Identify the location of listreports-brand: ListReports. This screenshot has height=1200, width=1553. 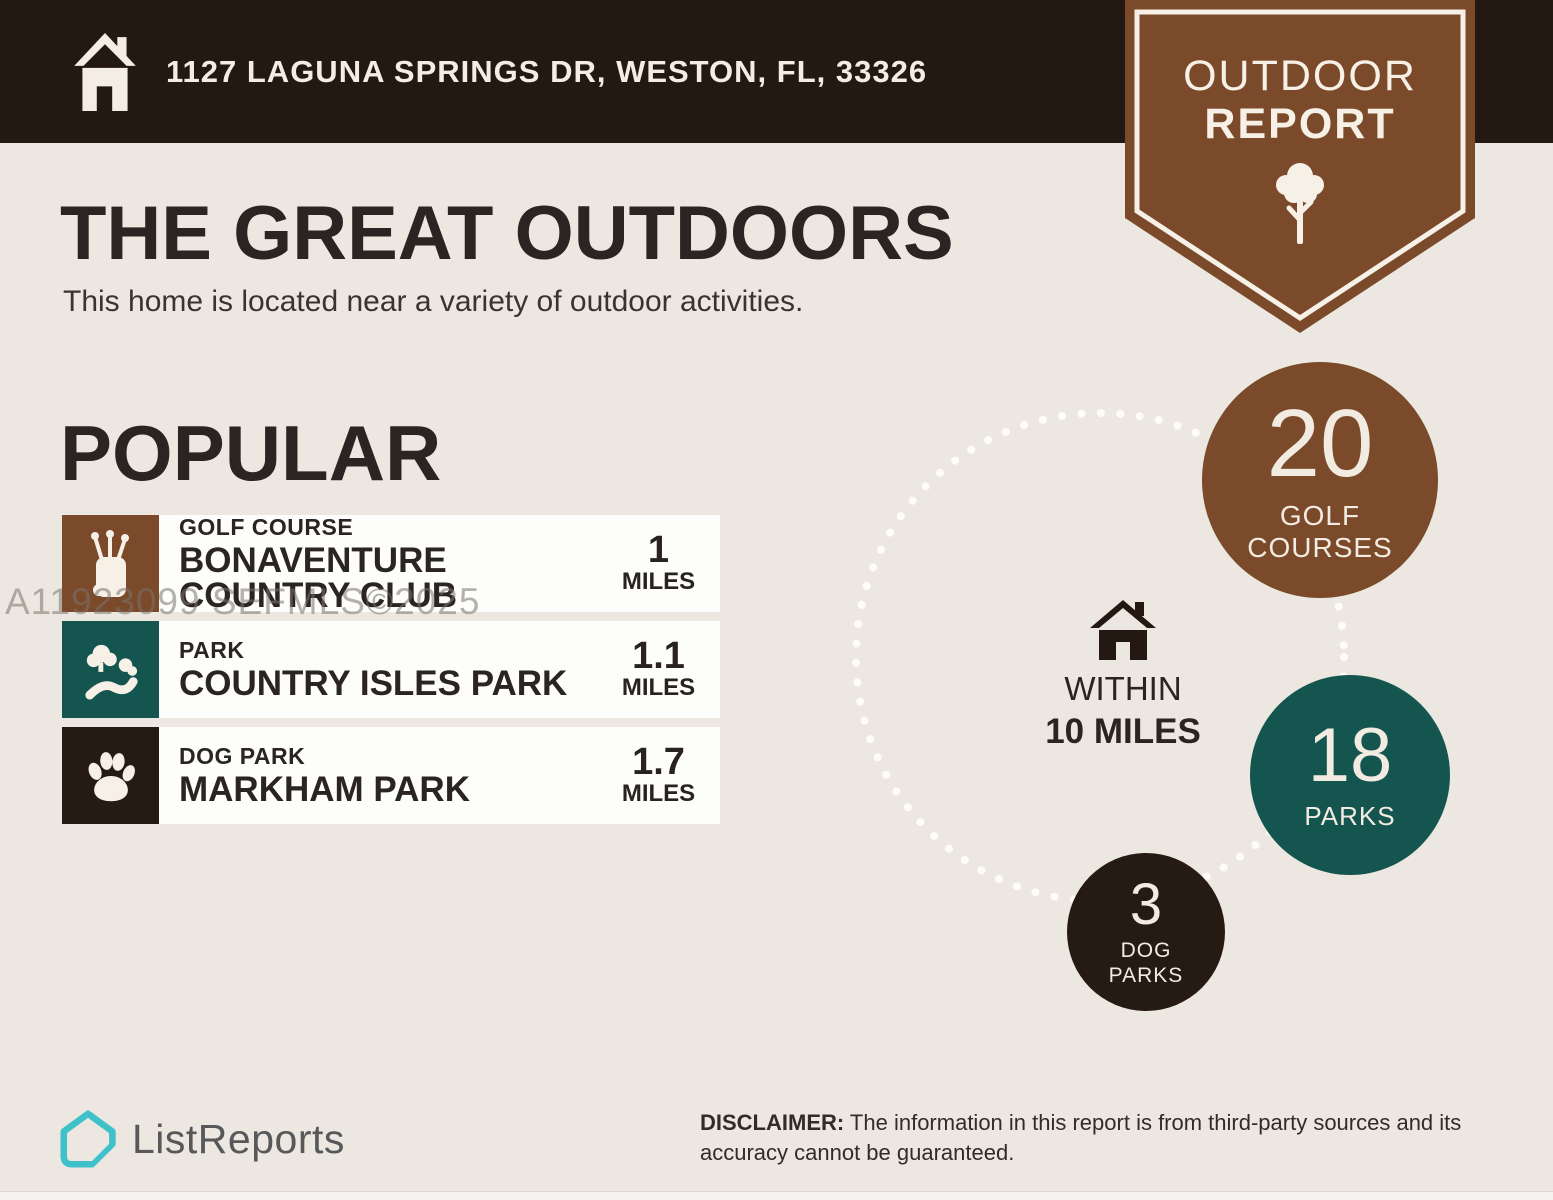
(202, 1139).